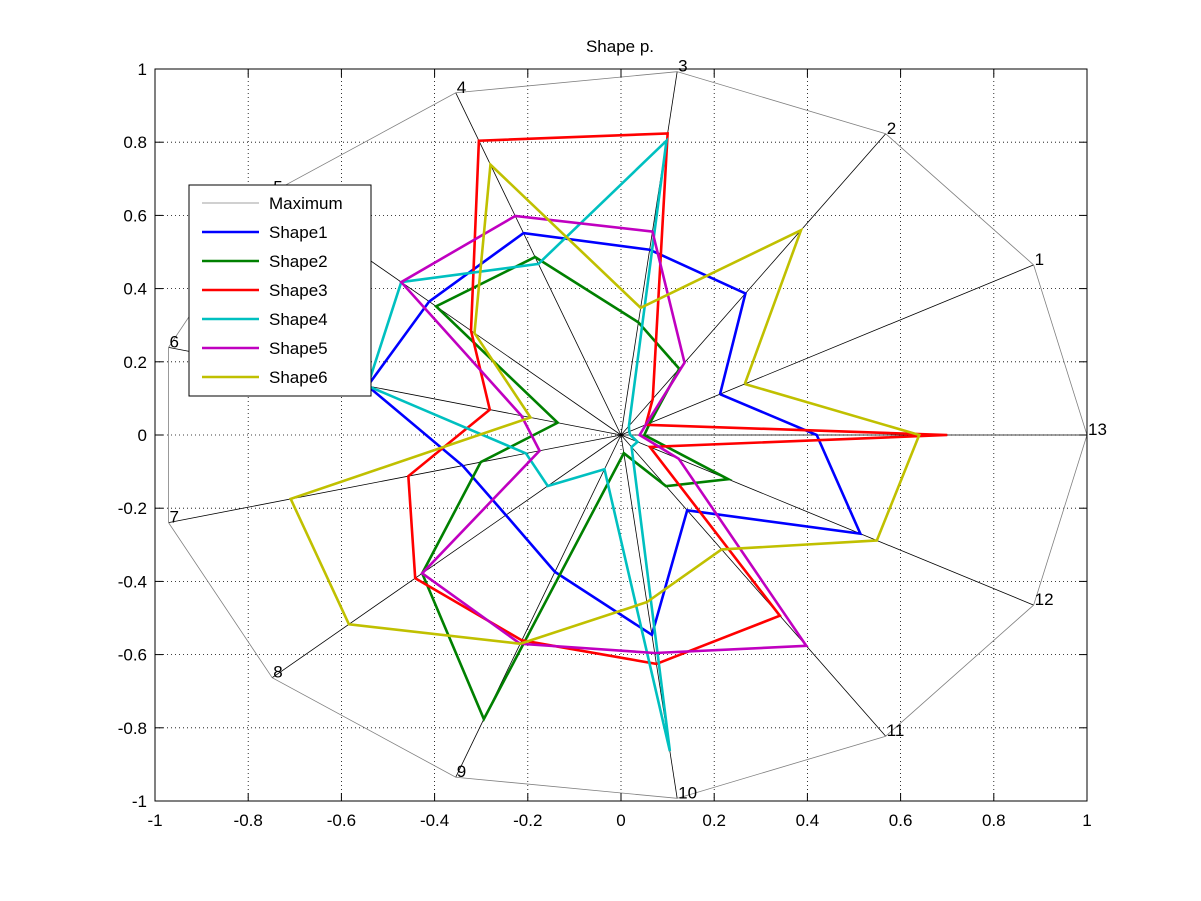  I want to click on x-tick-label: 0.6, so click(901, 820).